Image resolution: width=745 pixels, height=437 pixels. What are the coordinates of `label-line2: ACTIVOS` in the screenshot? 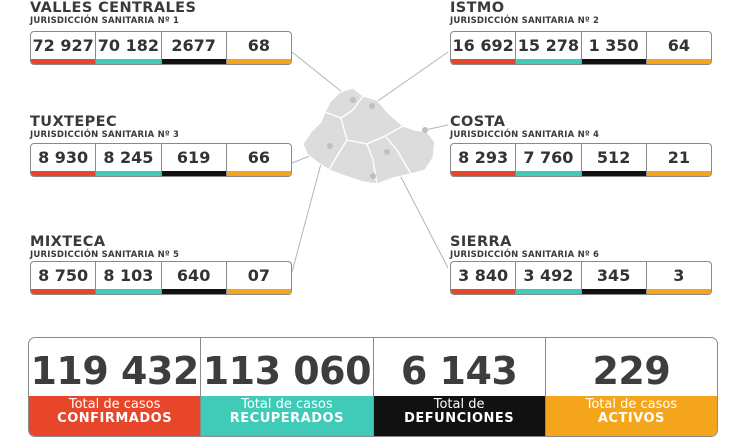 It's located at (631, 418).